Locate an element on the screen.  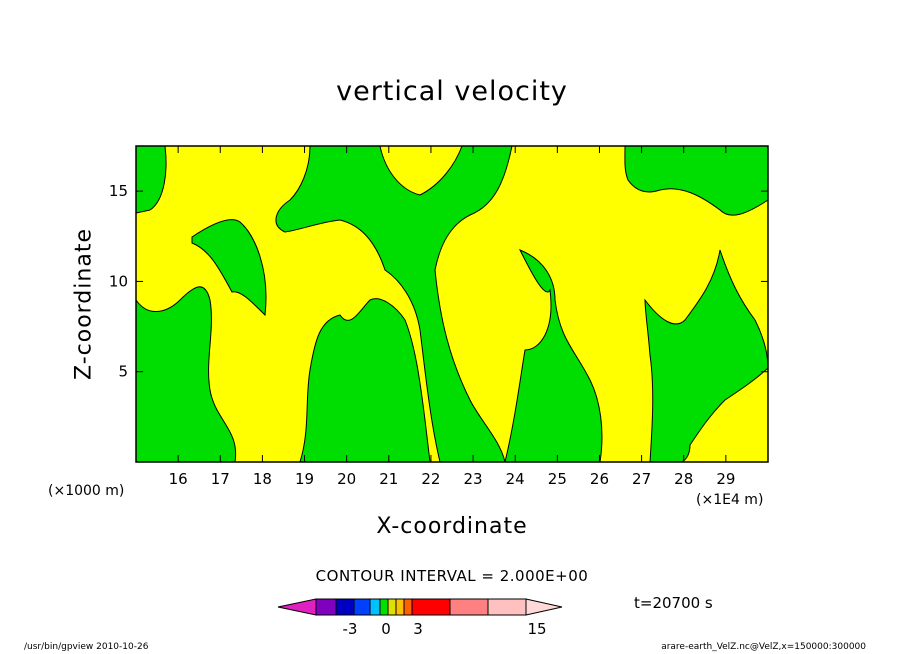
x-secondary-unit-label: (×1E4 m) is located at coordinates (730, 500).